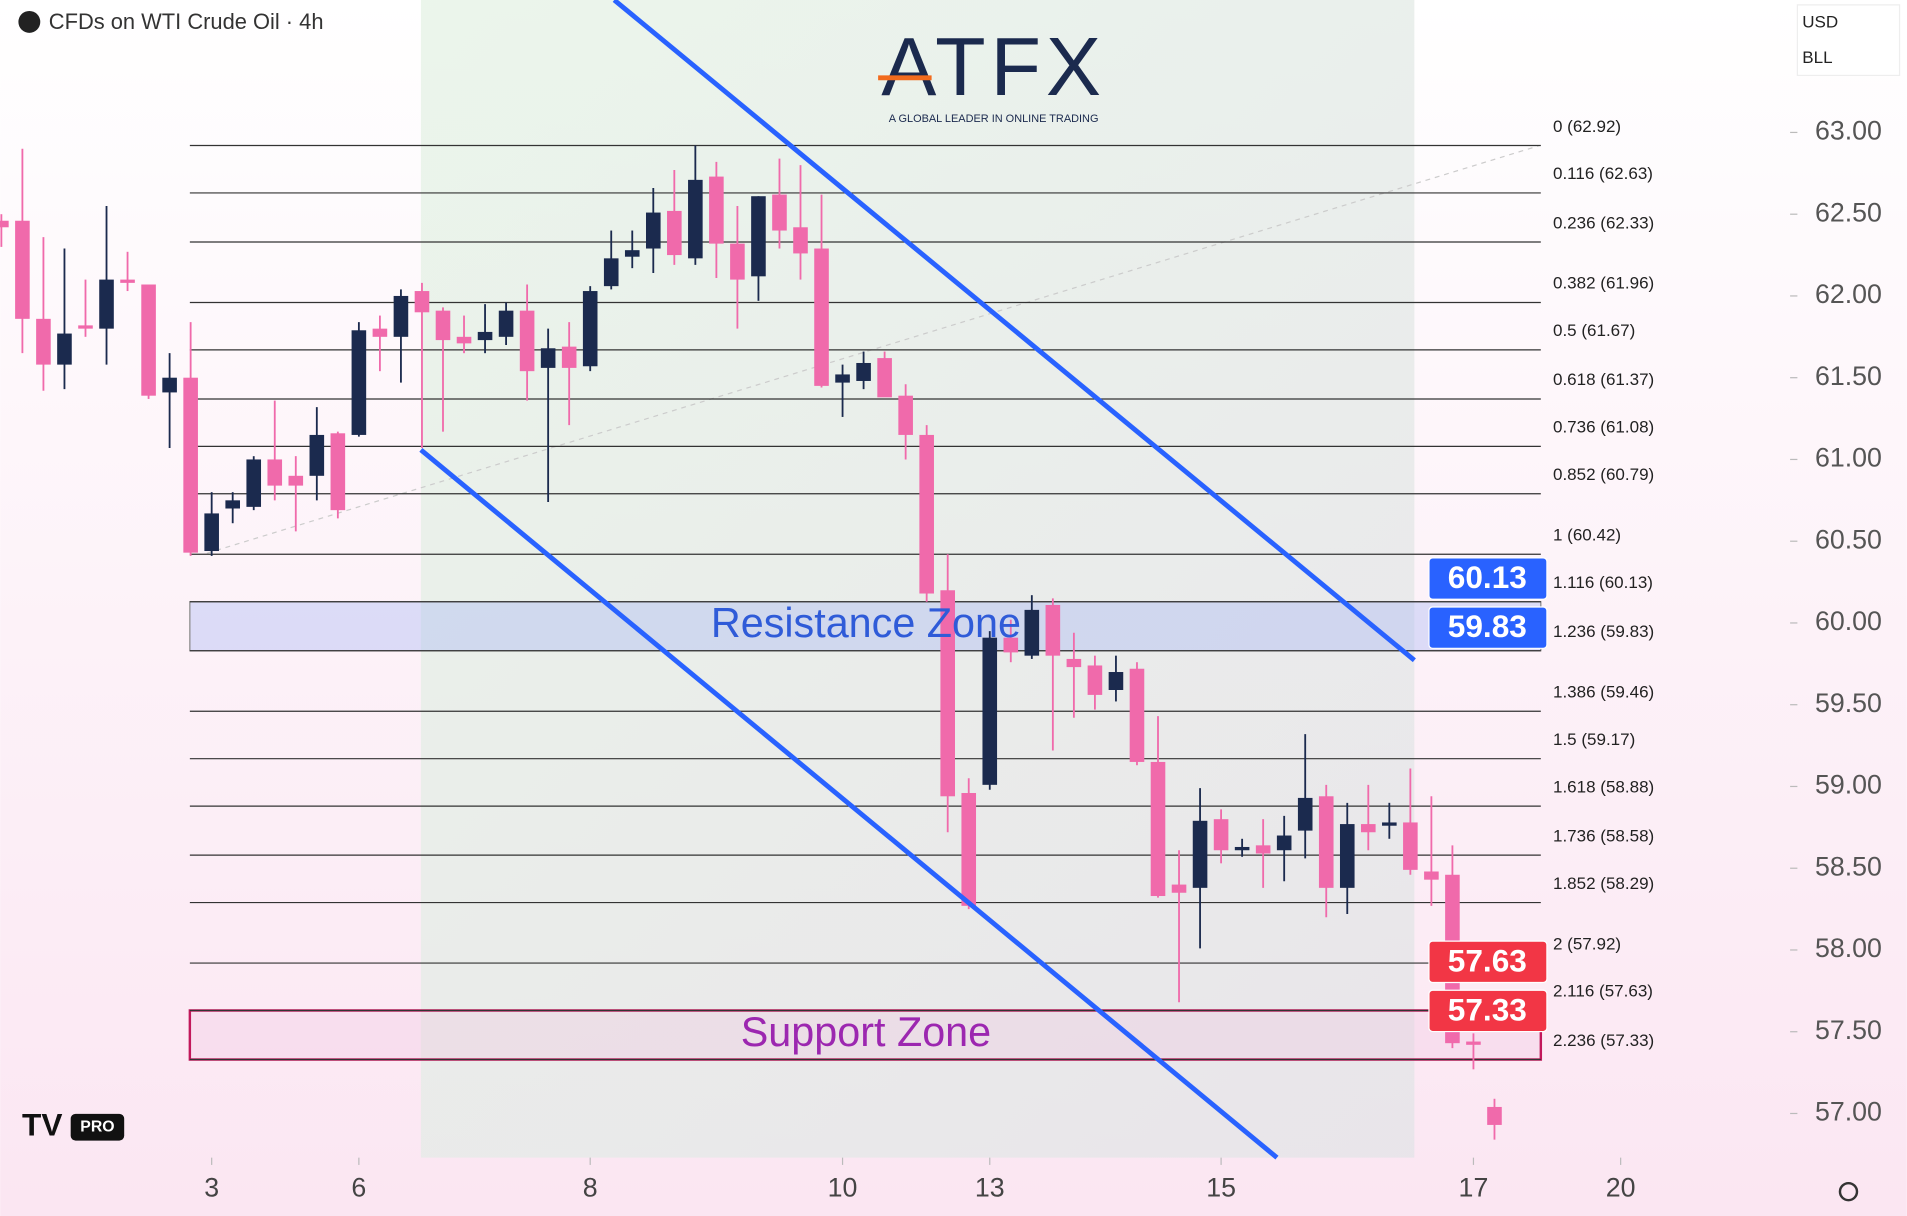 The height and width of the screenshot is (1216, 1907). Describe the element at coordinates (1848, 866) in the screenshot. I see `y-tick-label: 58.50` at that location.